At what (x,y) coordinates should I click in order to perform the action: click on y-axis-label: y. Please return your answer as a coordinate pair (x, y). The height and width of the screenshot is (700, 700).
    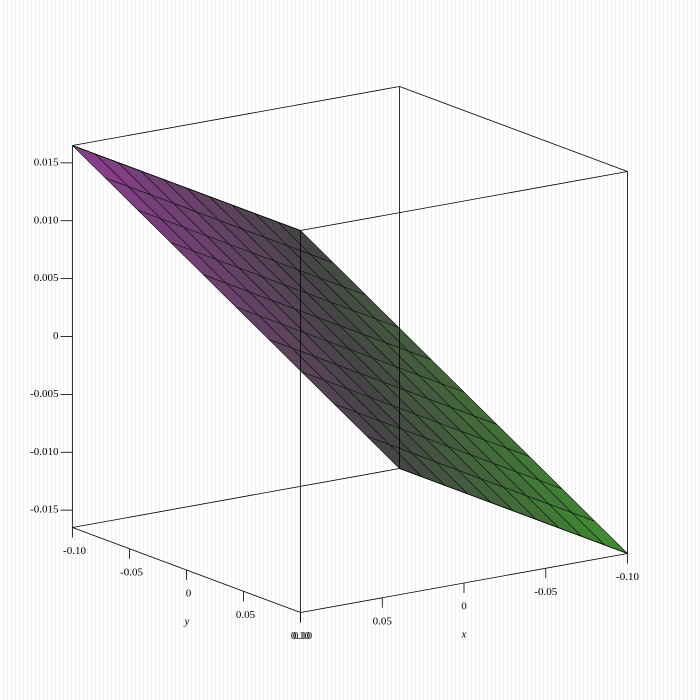
    Looking at the image, I should click on (187, 622).